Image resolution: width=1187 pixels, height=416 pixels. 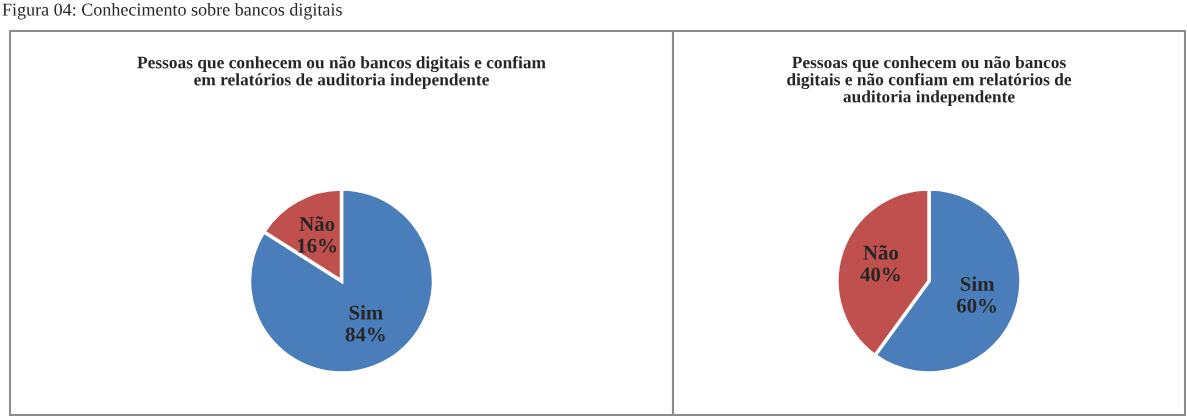 What do you see at coordinates (172, 11) in the screenshot?
I see `text: Figura 04: Conhecimento sobre bancos digitais` at bounding box center [172, 11].